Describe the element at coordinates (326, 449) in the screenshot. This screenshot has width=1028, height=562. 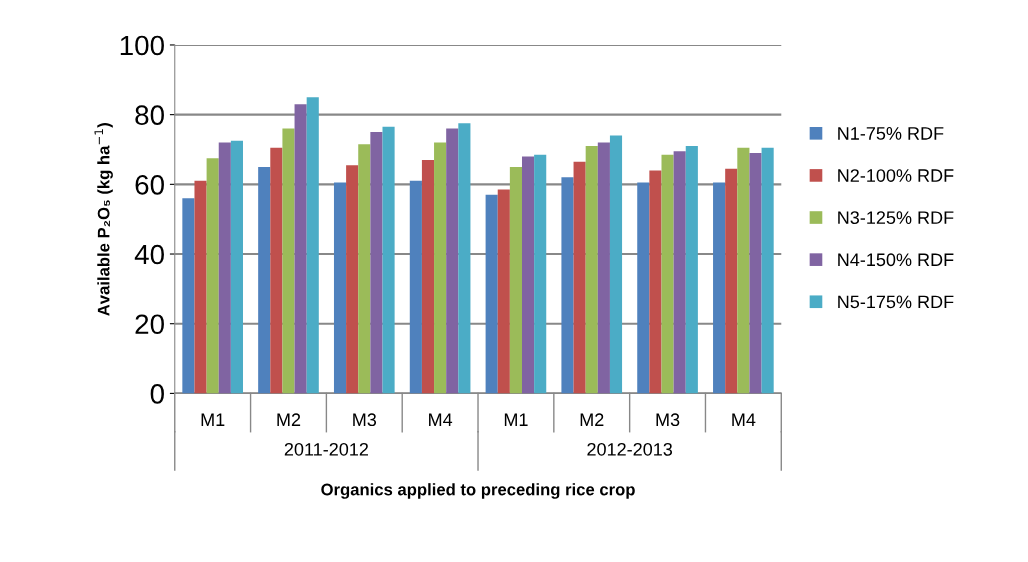
I see `text: 2011-2012` at that location.